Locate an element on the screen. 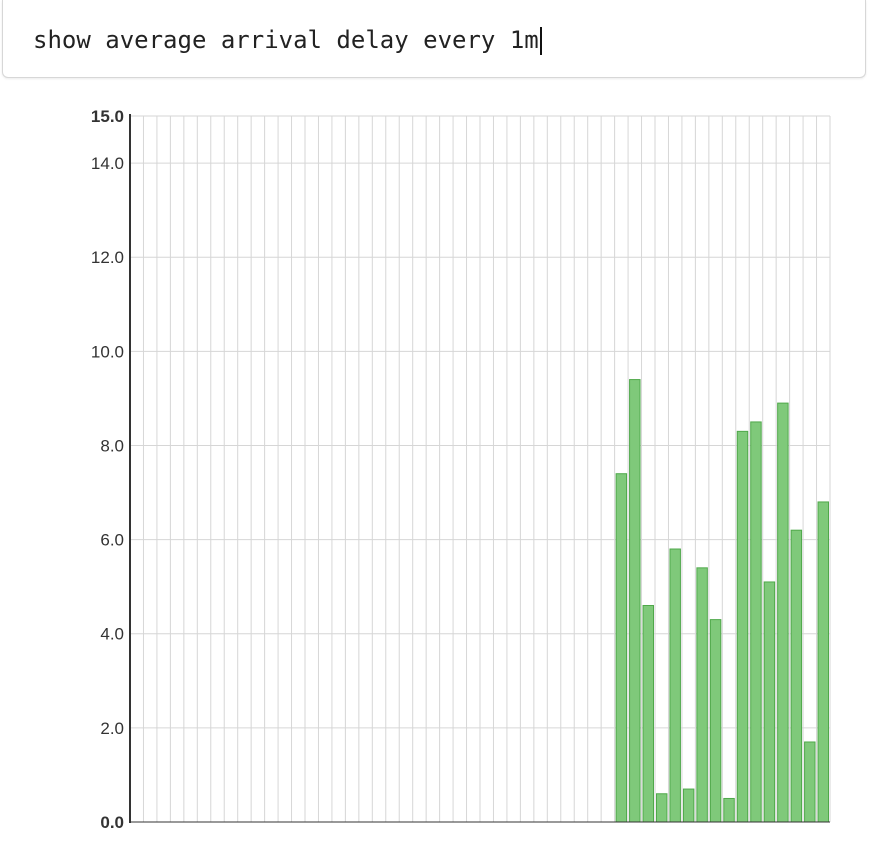 The image size is (870, 863). y-tick-label: 8.0 is located at coordinates (112, 445).